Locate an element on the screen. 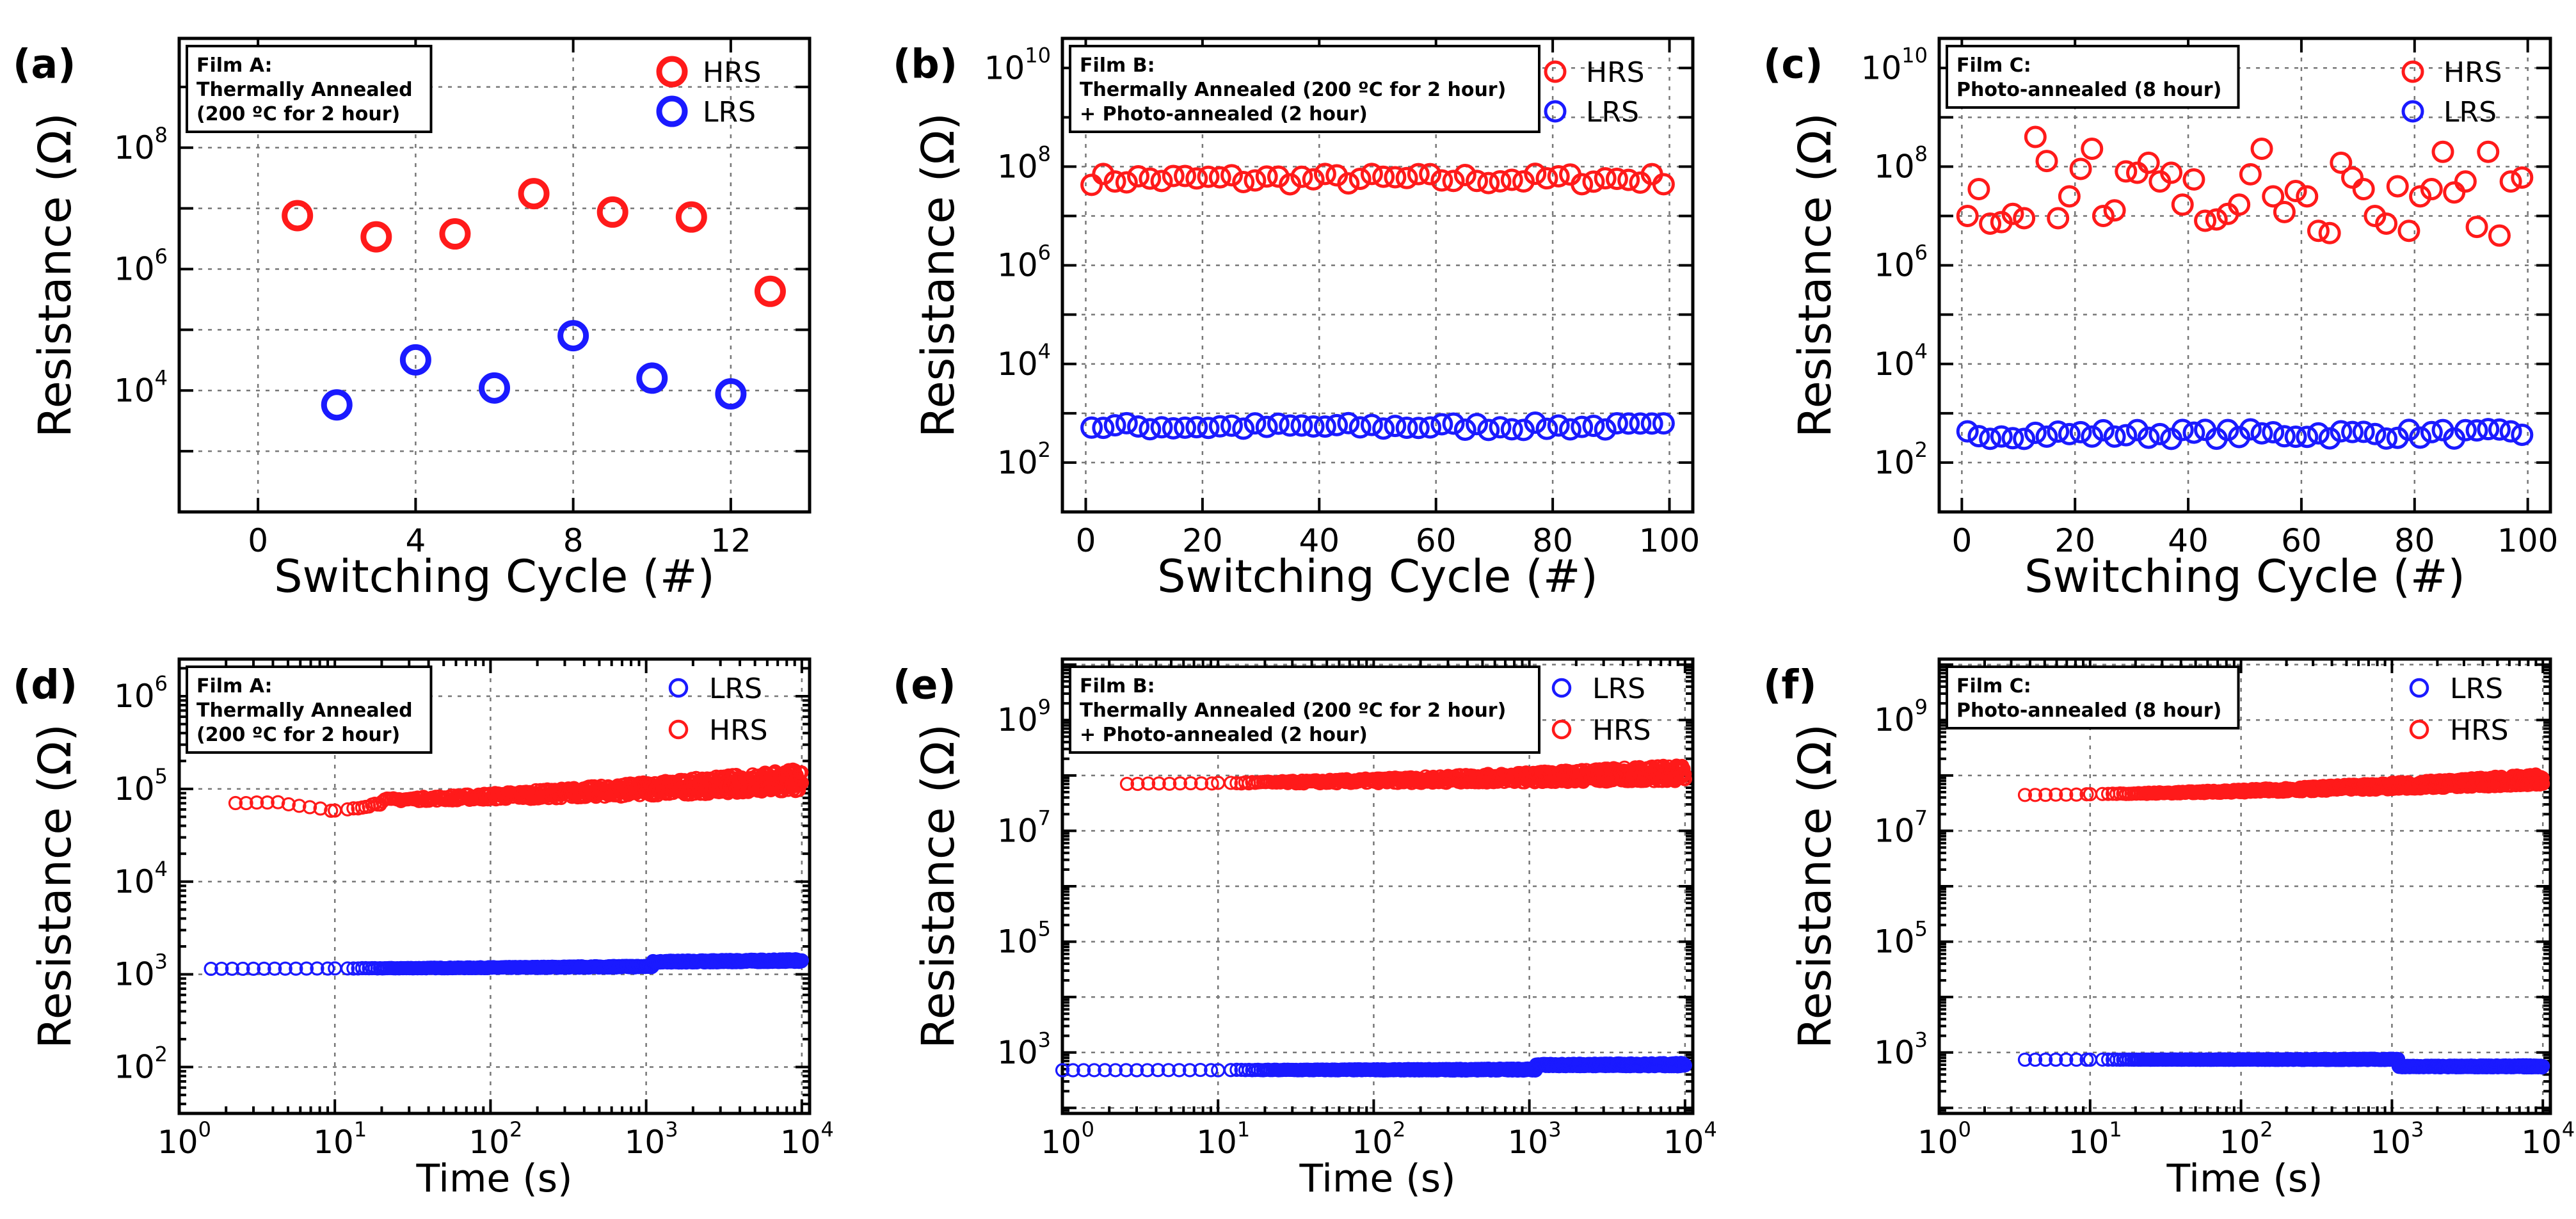 The image size is (2576, 1219). film-info-line: Film A: is located at coordinates (234, 65).